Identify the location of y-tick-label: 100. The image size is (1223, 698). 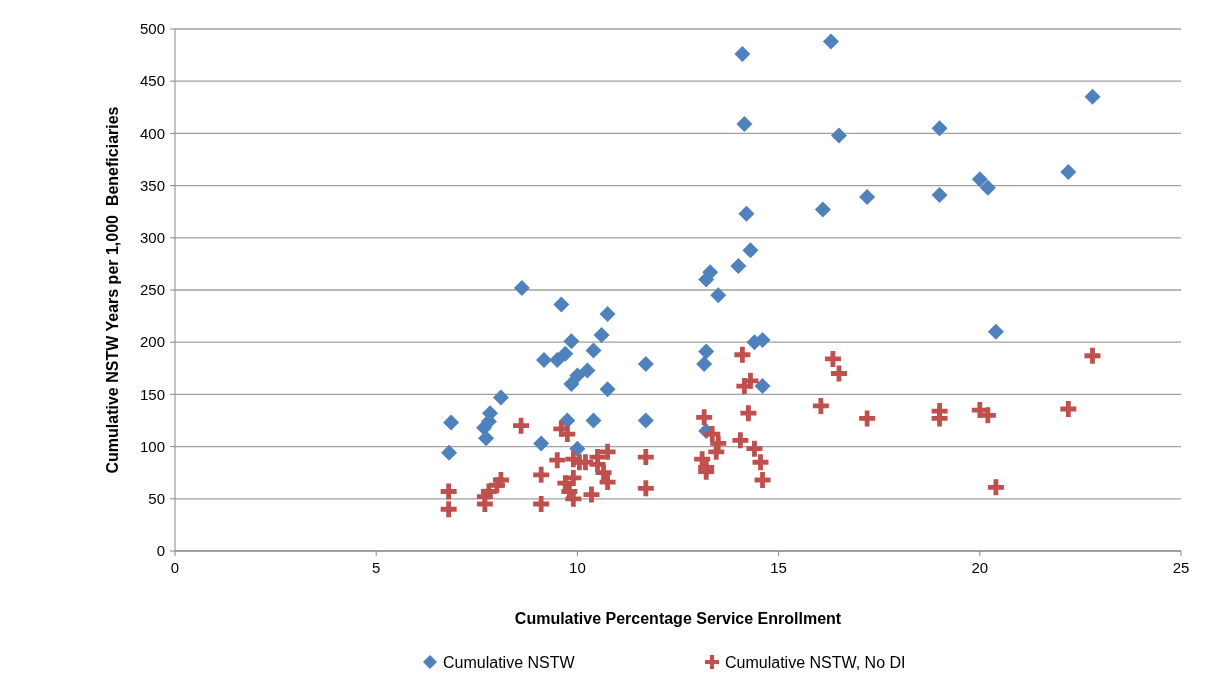
(152, 446).